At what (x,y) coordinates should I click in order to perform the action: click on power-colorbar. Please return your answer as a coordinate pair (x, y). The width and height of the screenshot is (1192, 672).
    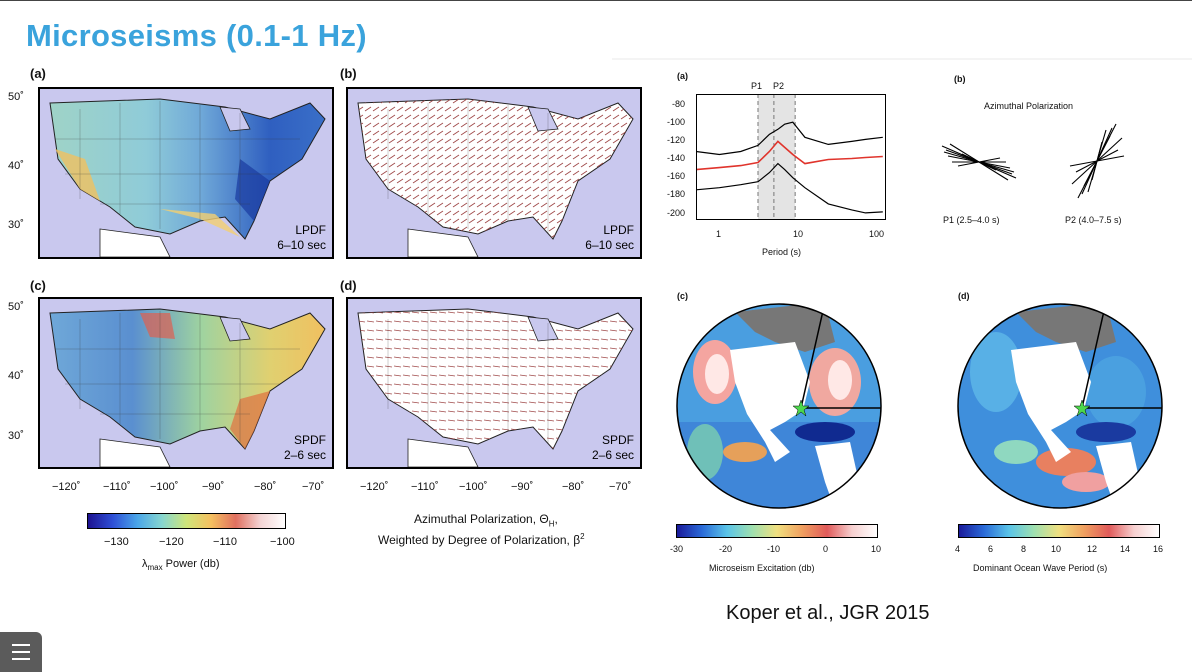
    Looking at the image, I should click on (186, 521).